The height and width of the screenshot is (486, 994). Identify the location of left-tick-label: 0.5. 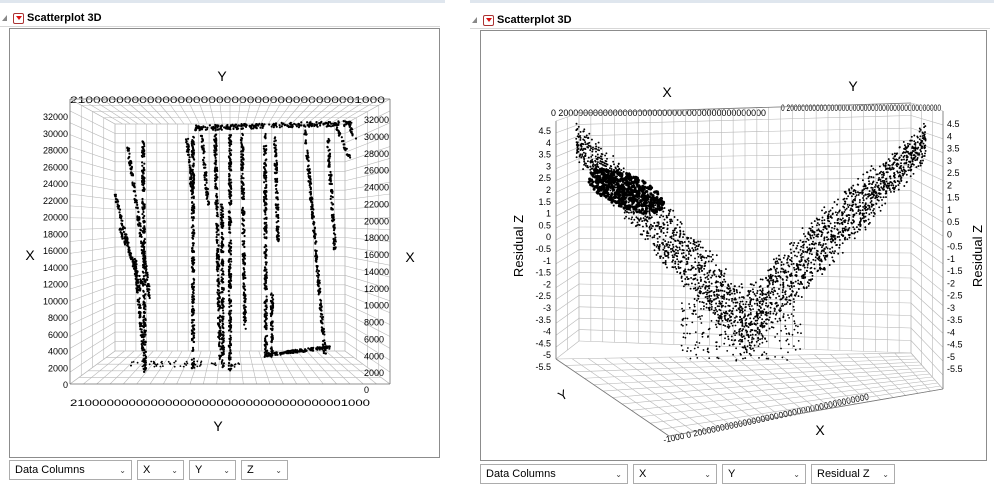
(544, 225).